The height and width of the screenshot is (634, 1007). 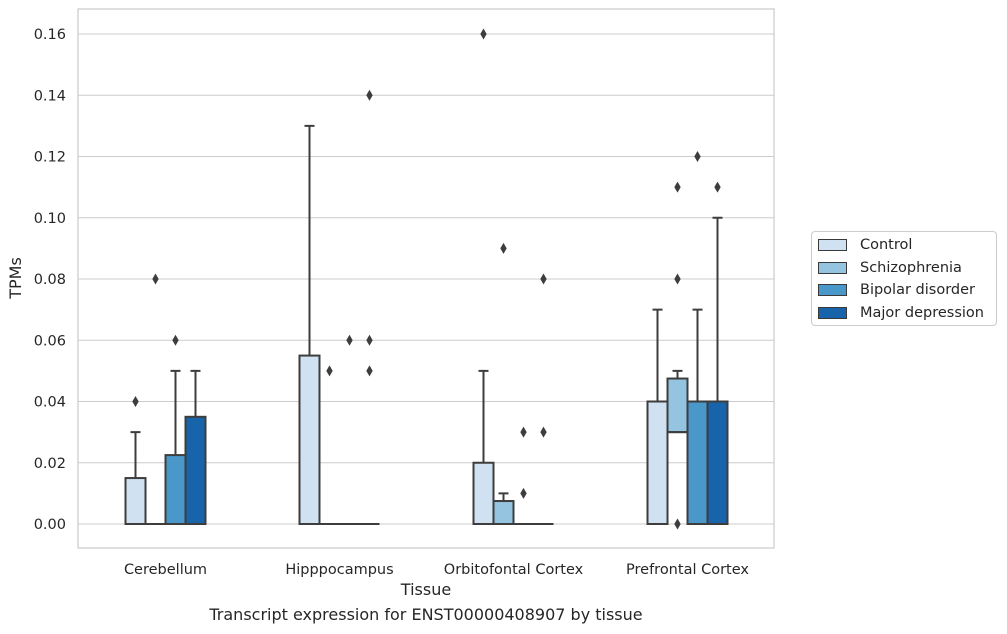 I want to click on legend-swatch-major-depression, so click(x=832, y=312).